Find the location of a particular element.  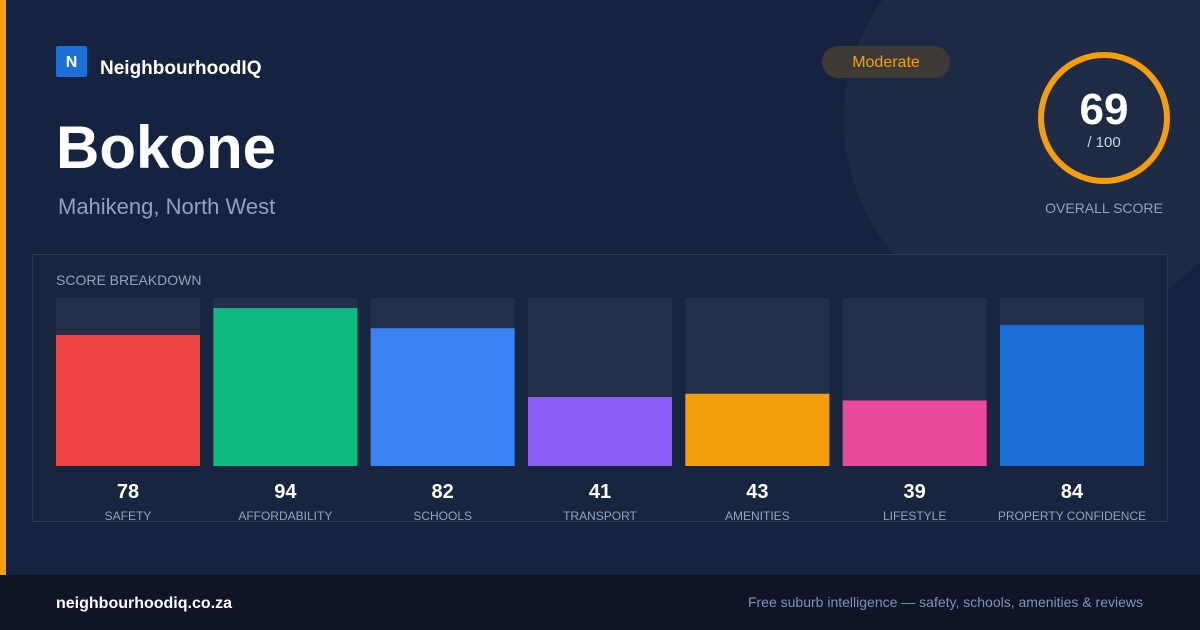

value-label: 78 is located at coordinates (128, 492).